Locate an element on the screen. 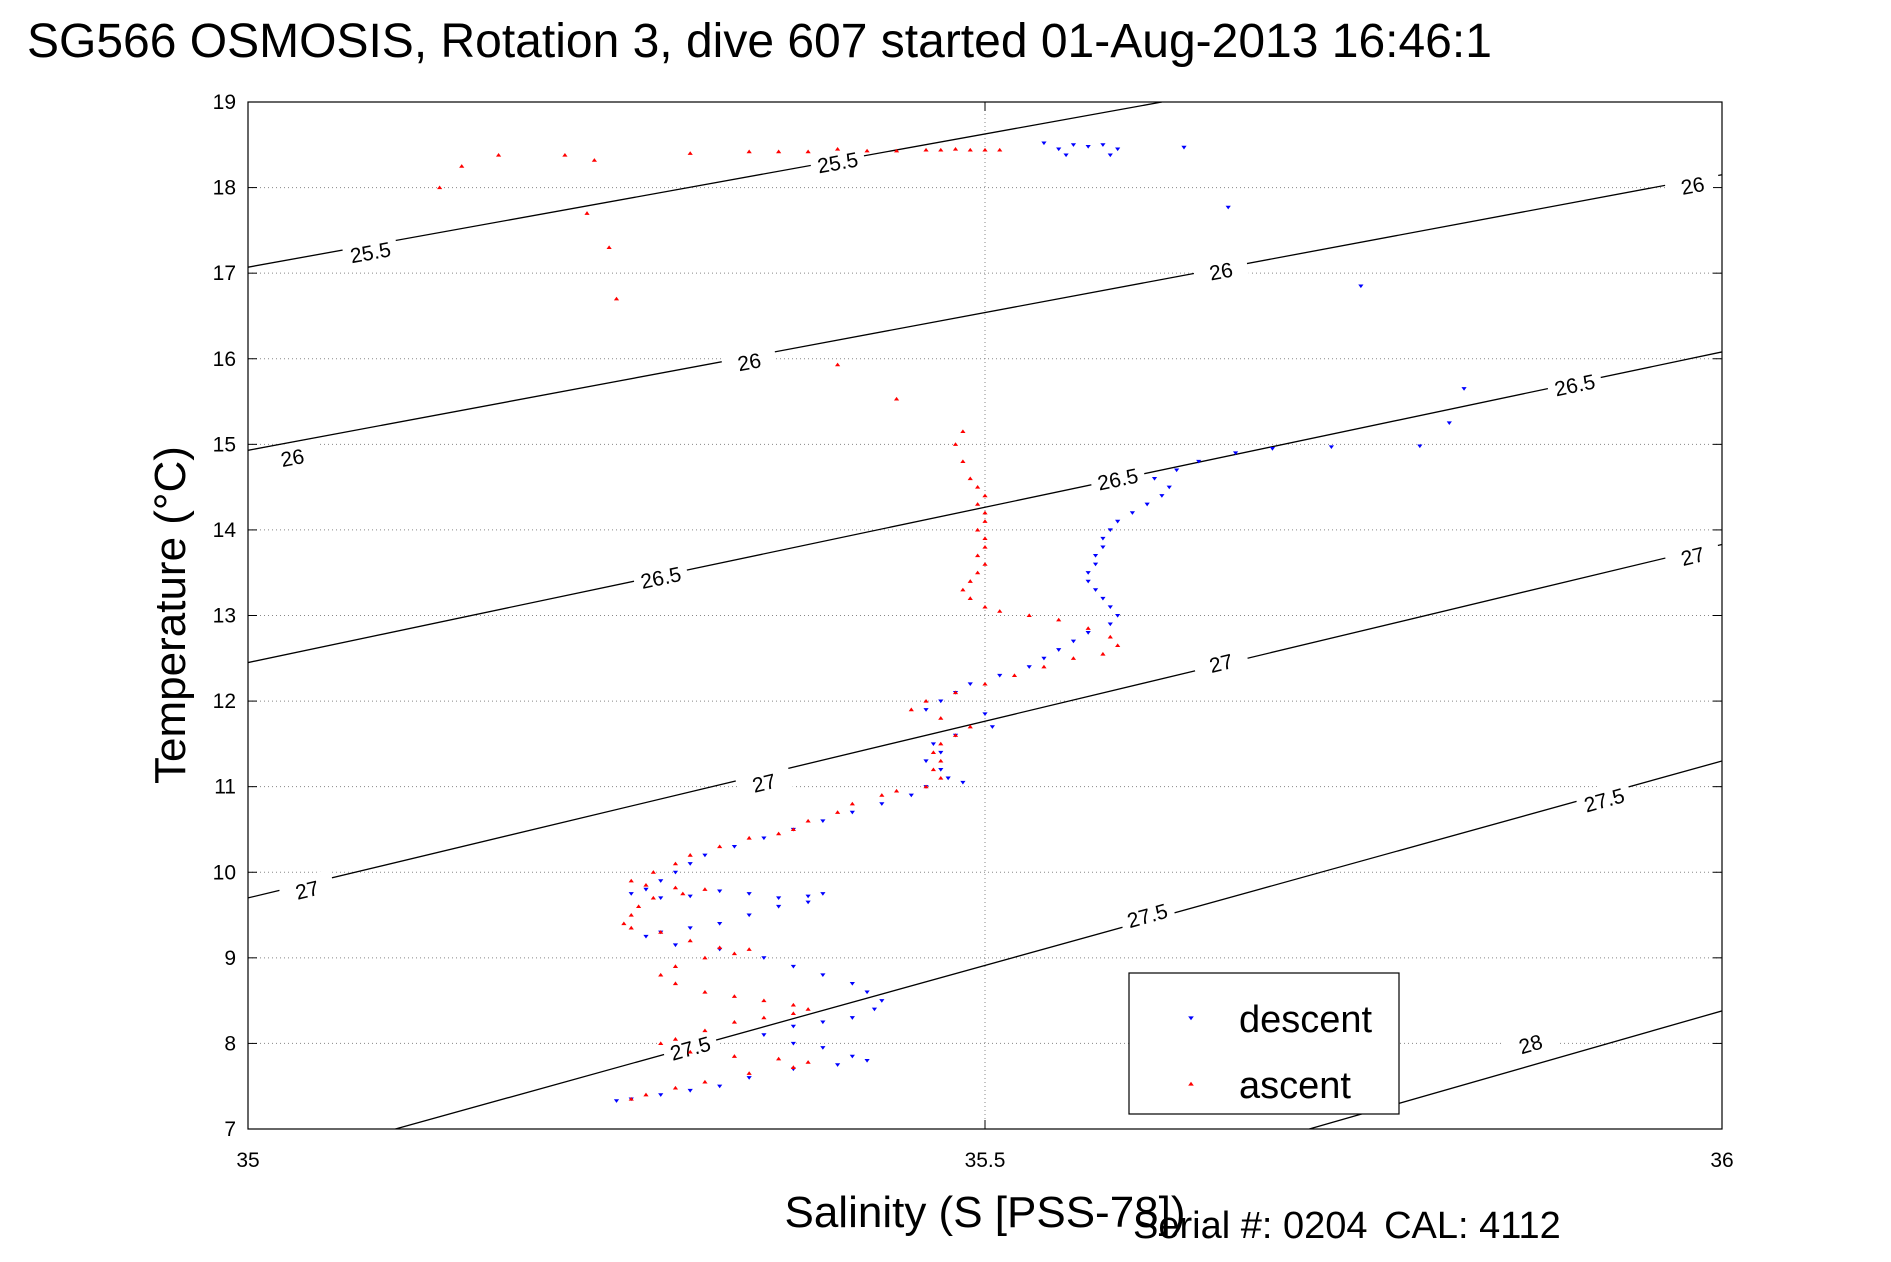 Image resolution: width=1891 pixels, height=1262 pixels. x-tick-label: 35 is located at coordinates (247, 1160).